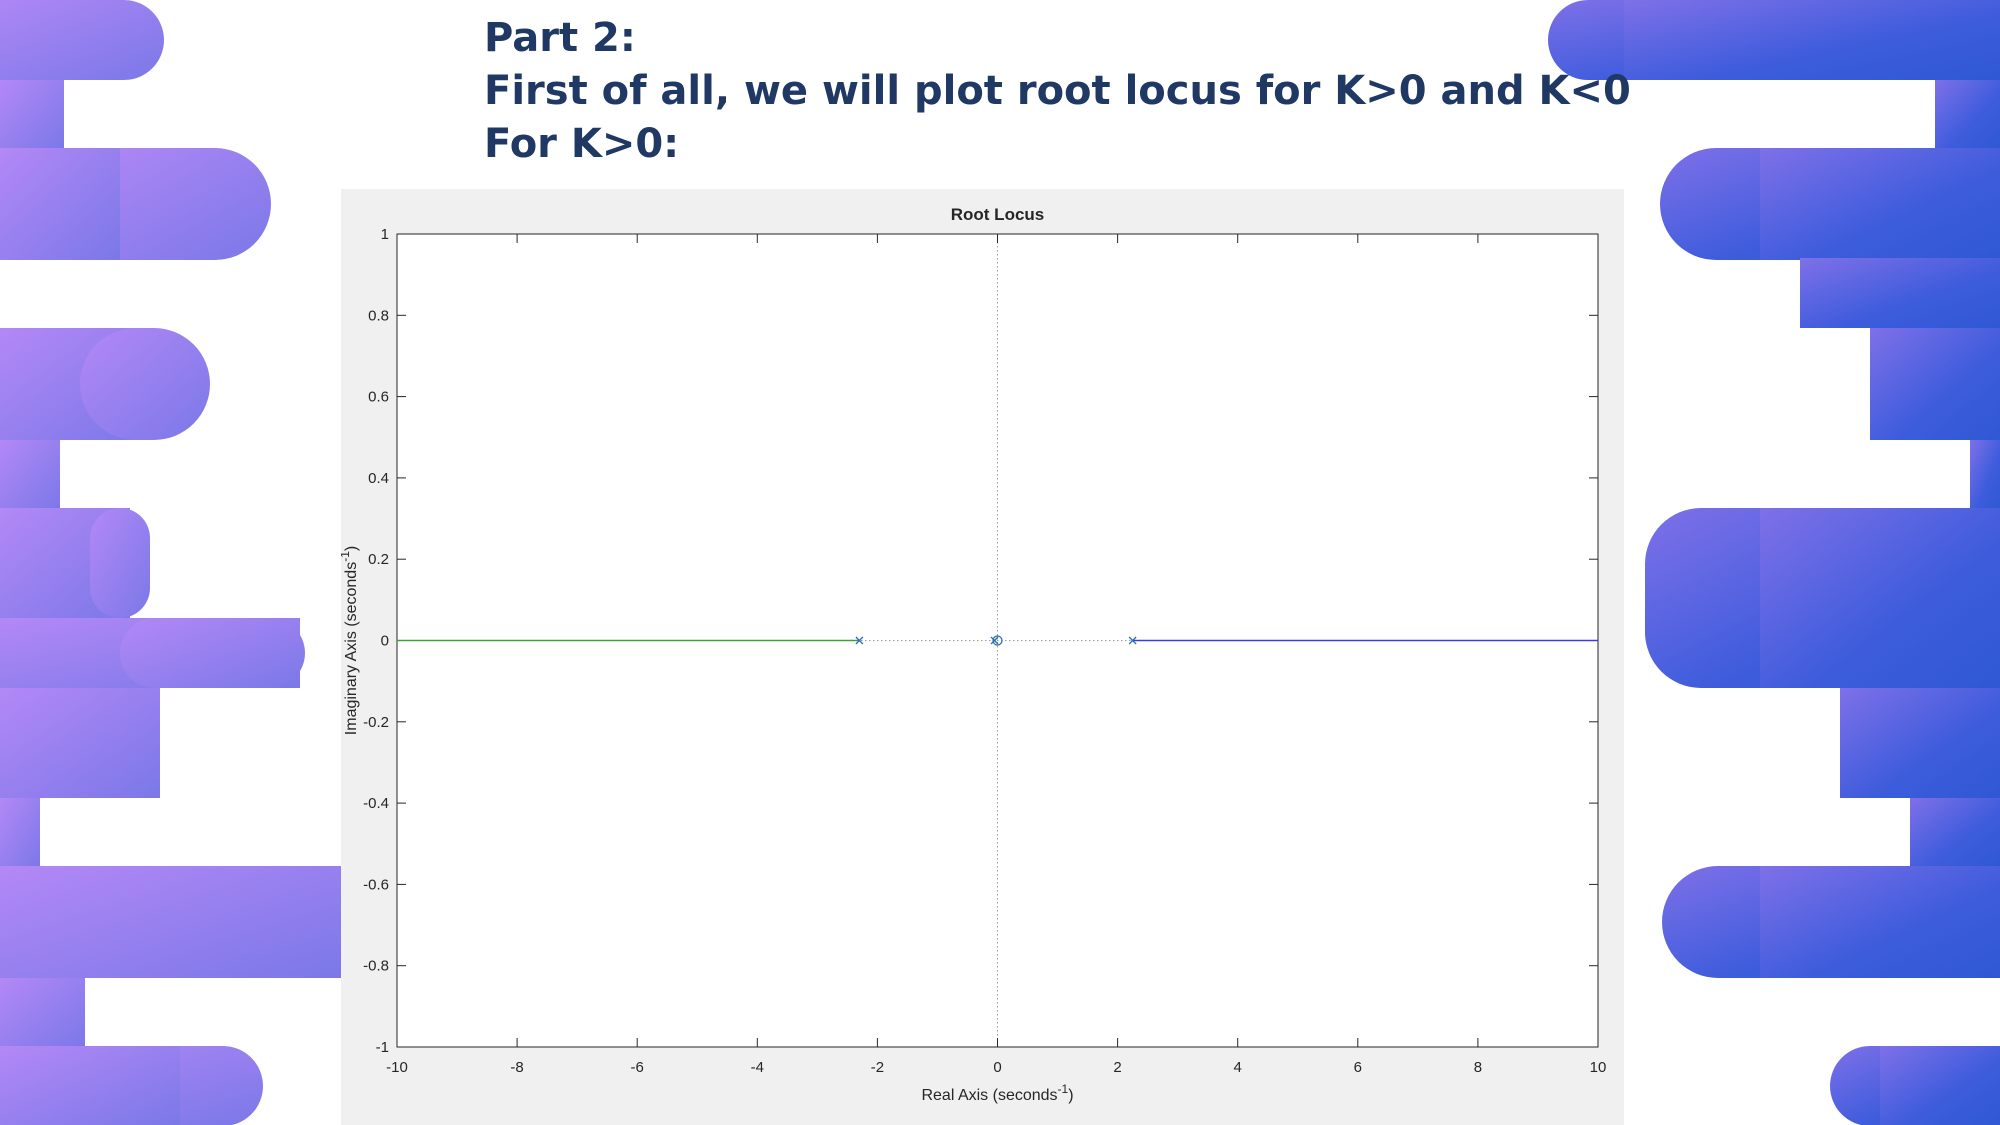  I want to click on y-axis-label-text: Imaginary Axis (seconds, so click(351, 648).